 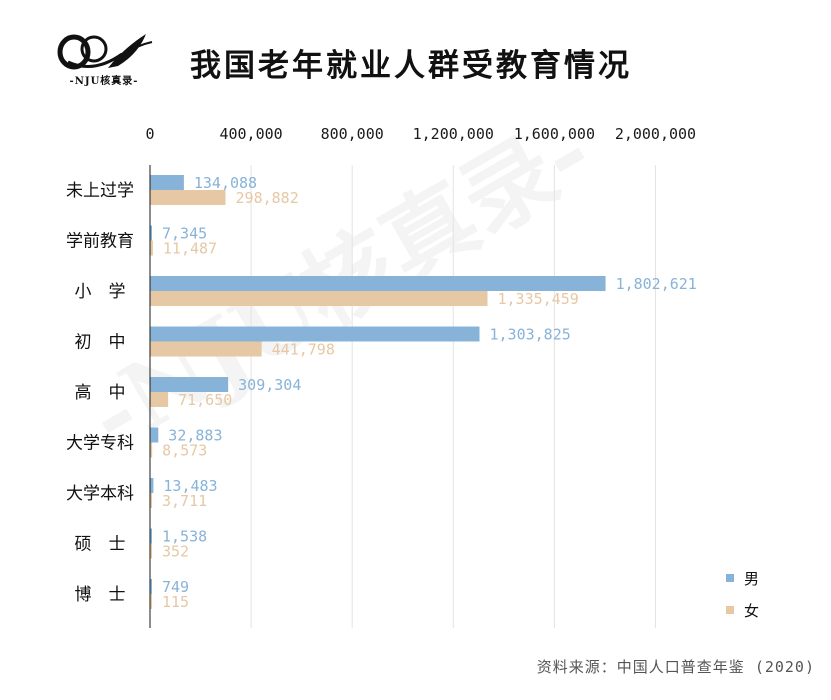 What do you see at coordinates (250, 134) in the screenshot?
I see `x-tick-label: 400,000` at bounding box center [250, 134].